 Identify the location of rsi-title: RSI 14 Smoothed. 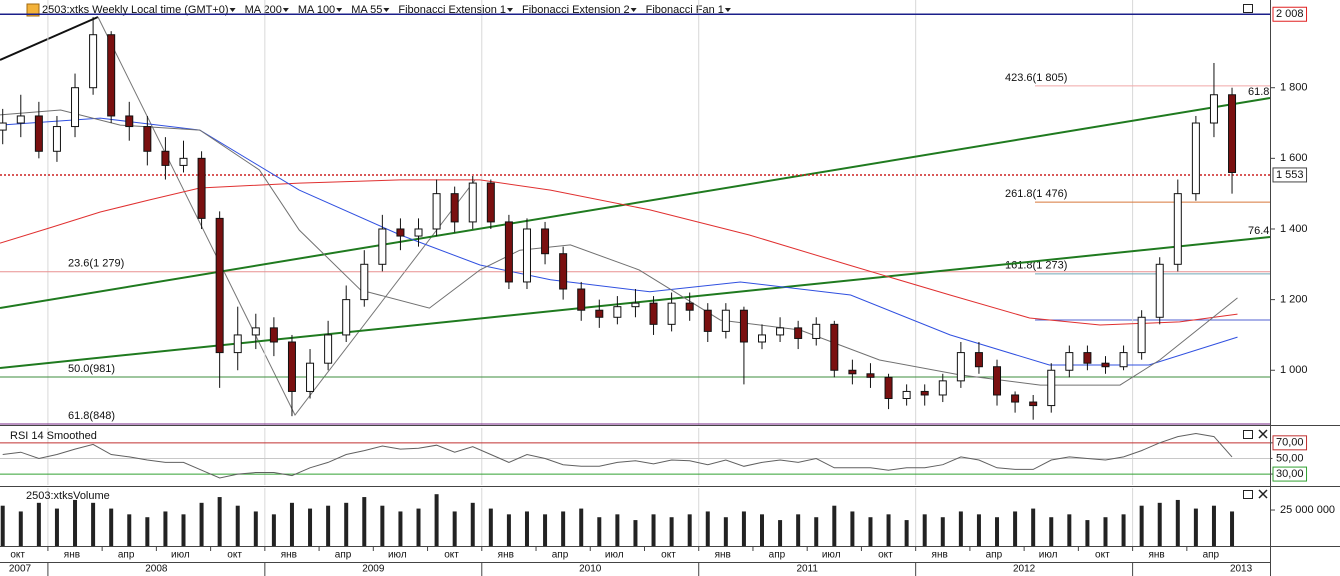
(53, 436).